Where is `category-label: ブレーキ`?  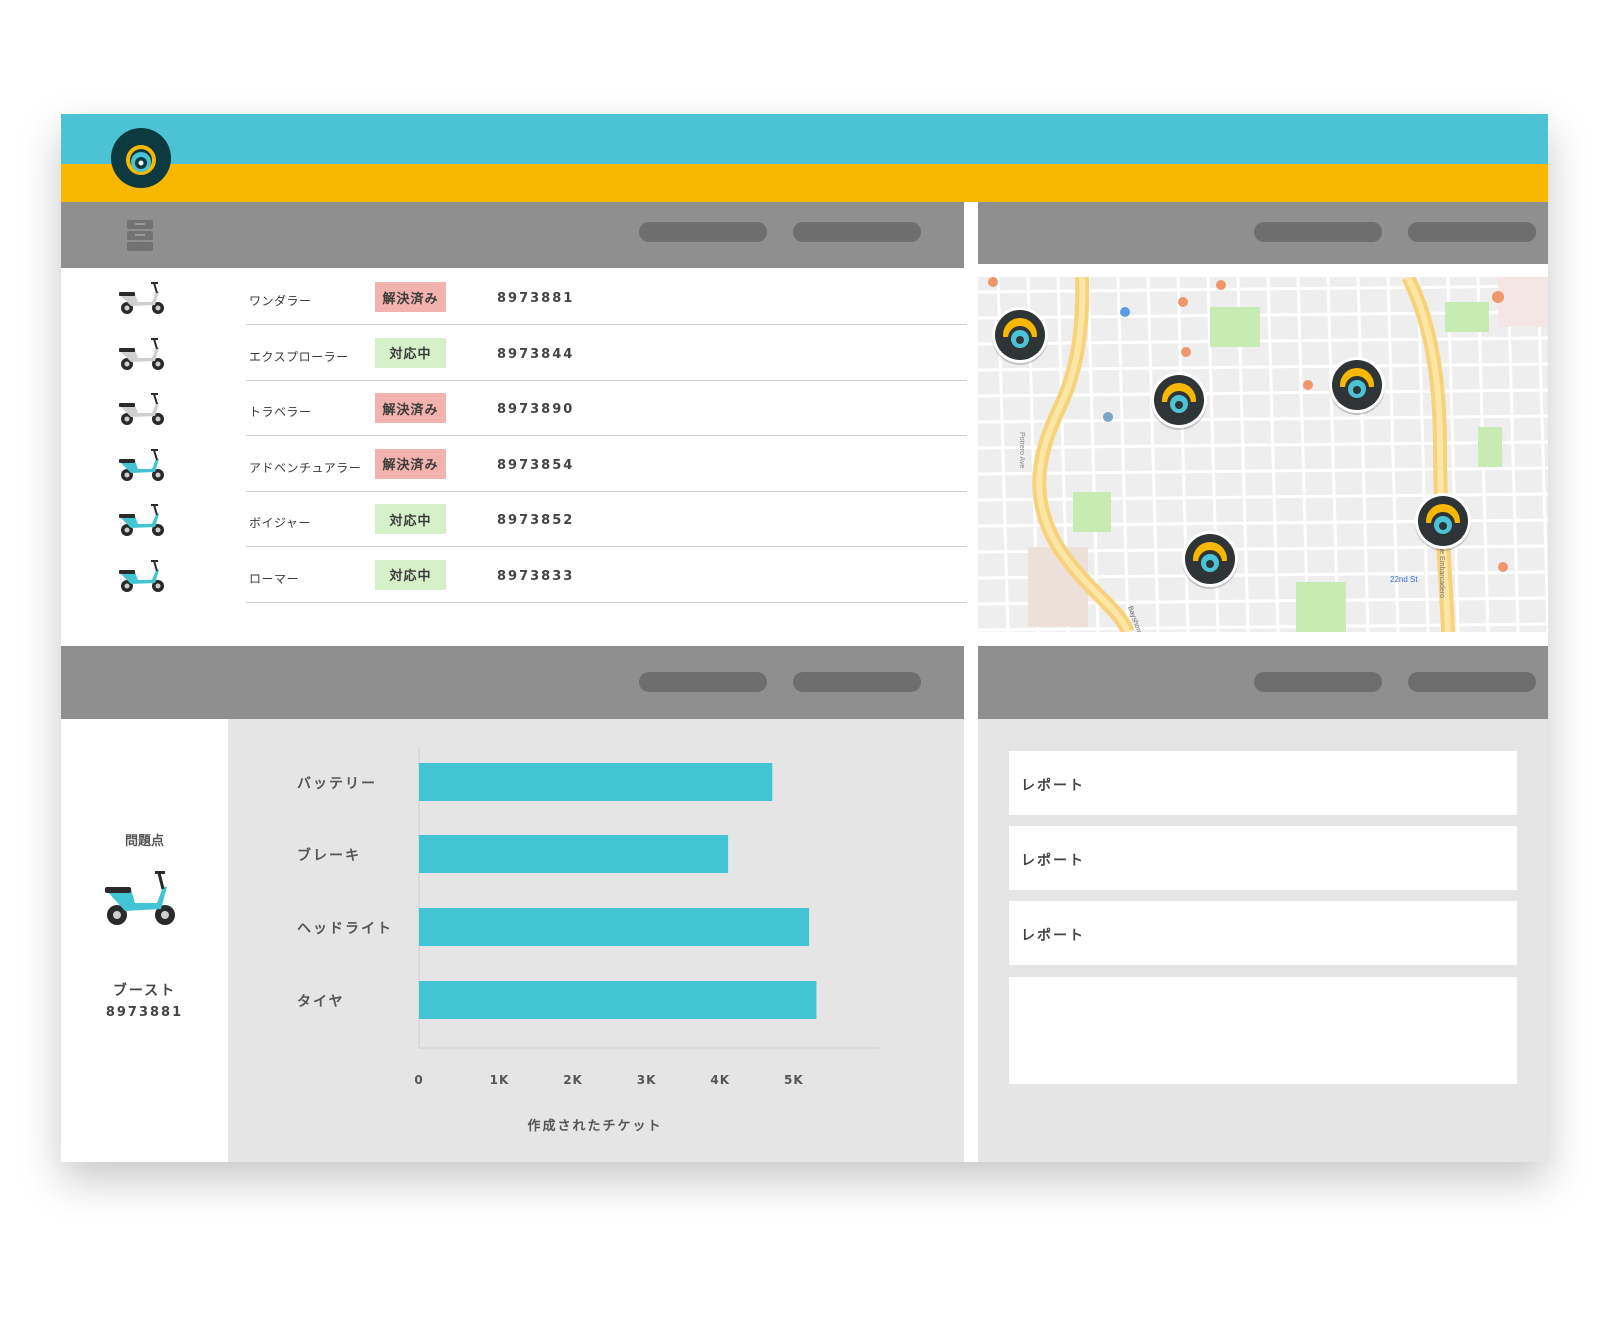 category-label: ブレーキ is located at coordinates (329, 855).